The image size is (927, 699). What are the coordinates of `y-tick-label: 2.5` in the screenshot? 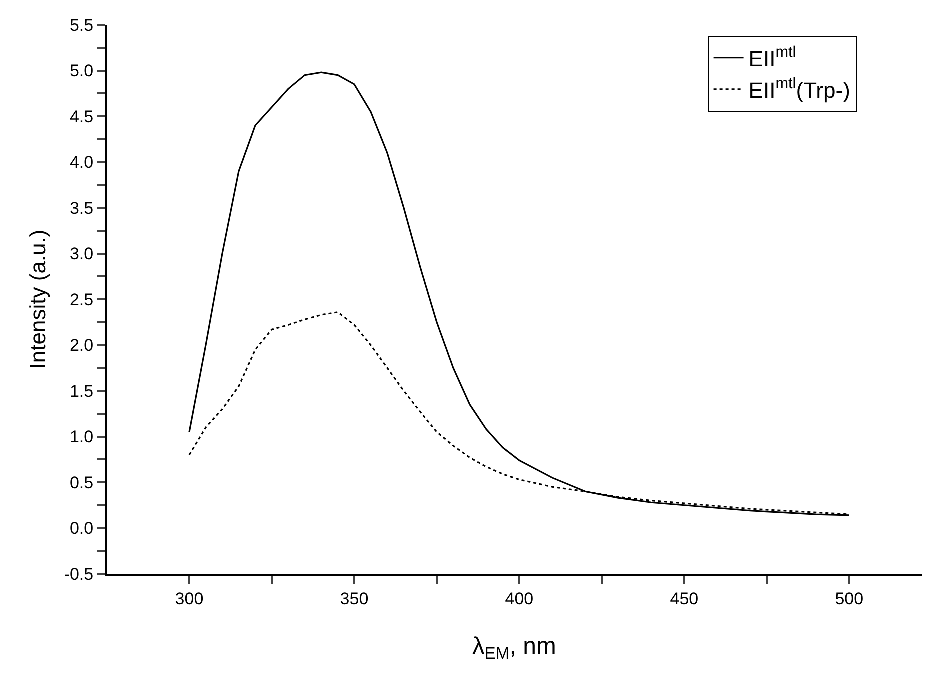 It's located at (82, 300).